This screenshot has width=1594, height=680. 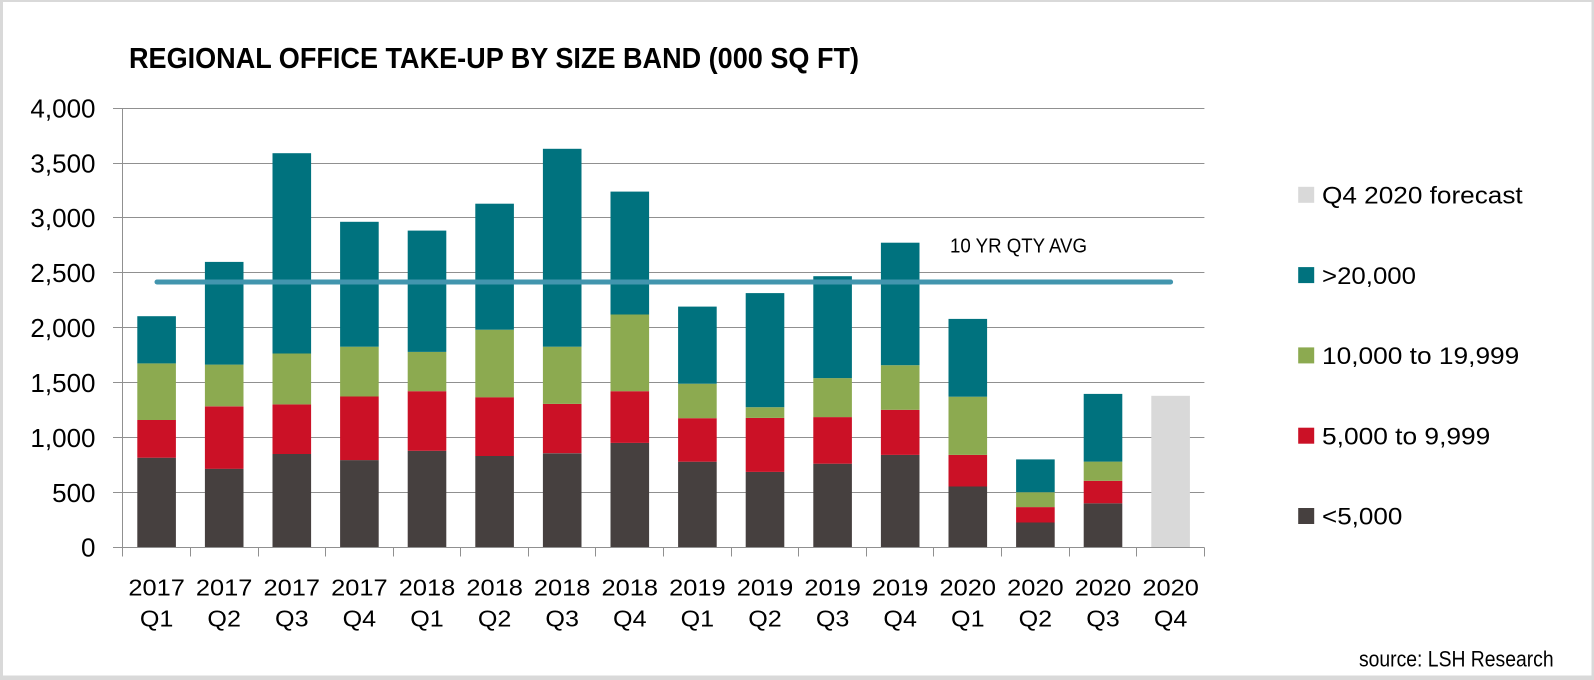 What do you see at coordinates (88, 548) in the screenshot?
I see `svg-text: 0` at bounding box center [88, 548].